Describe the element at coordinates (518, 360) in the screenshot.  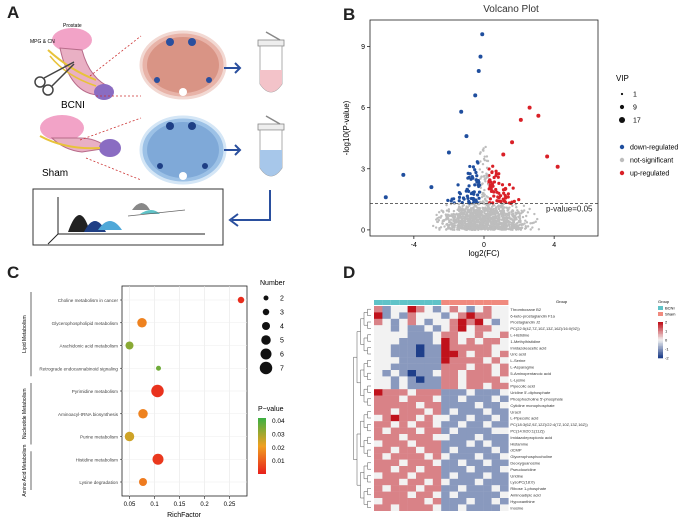
I see `metabolite-label: L-Serine` at that location.